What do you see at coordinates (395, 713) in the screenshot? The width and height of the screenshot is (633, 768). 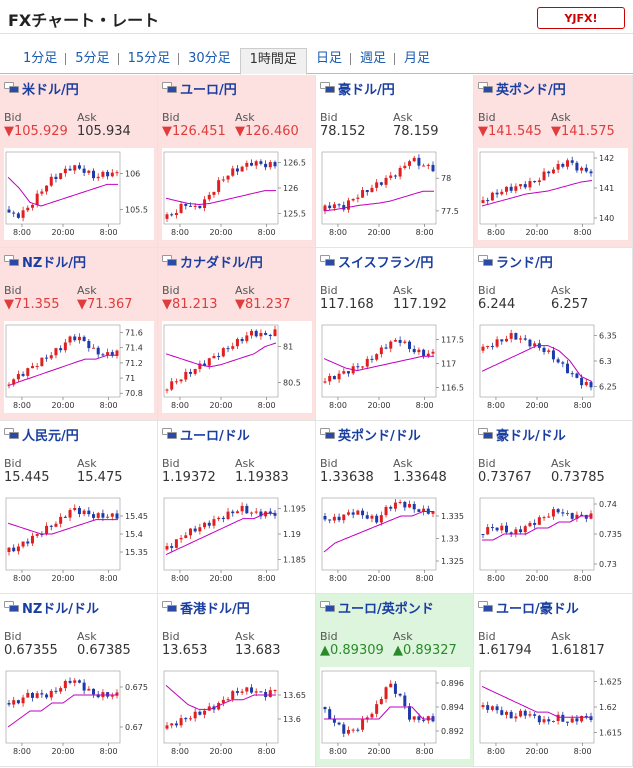 I see `rate-chart: 0.896 0.894 0.892 8:00 20:00 8:00` at bounding box center [395, 713].